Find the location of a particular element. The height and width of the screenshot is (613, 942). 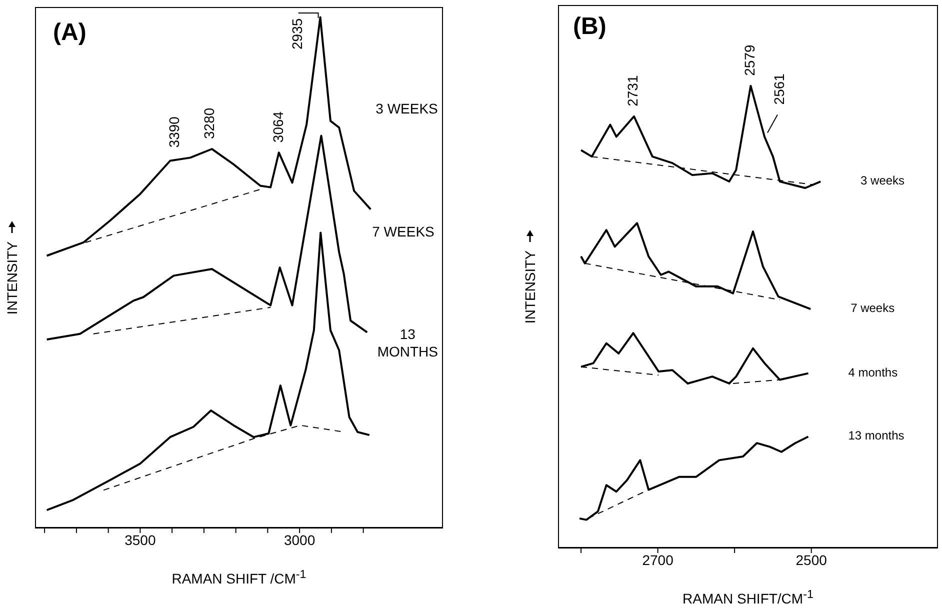

annotation: 2561 is located at coordinates (779, 89).